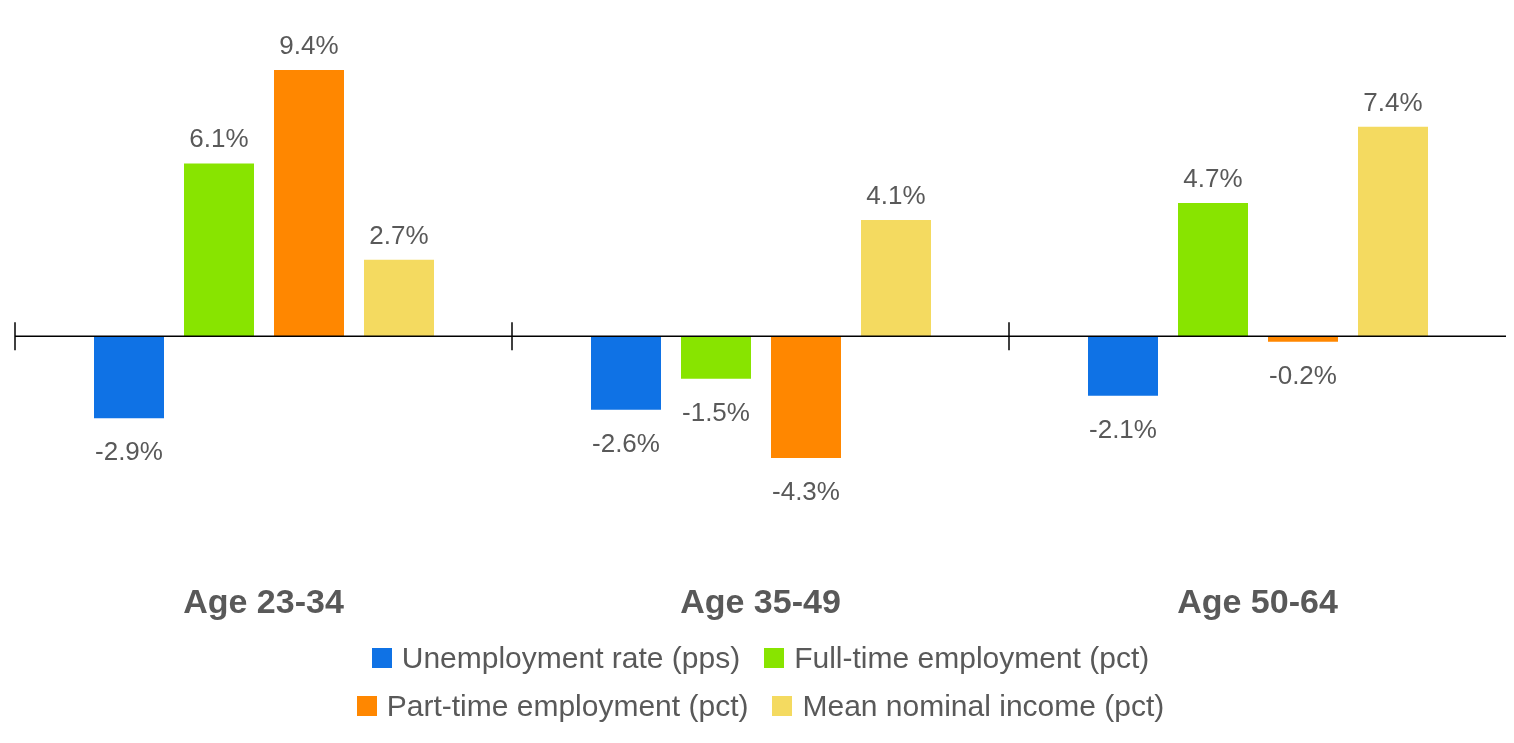 The width and height of the screenshot is (1514, 743). Describe the element at coordinates (1257, 601) in the screenshot. I see `x-tick-label: Age 50-64` at that location.